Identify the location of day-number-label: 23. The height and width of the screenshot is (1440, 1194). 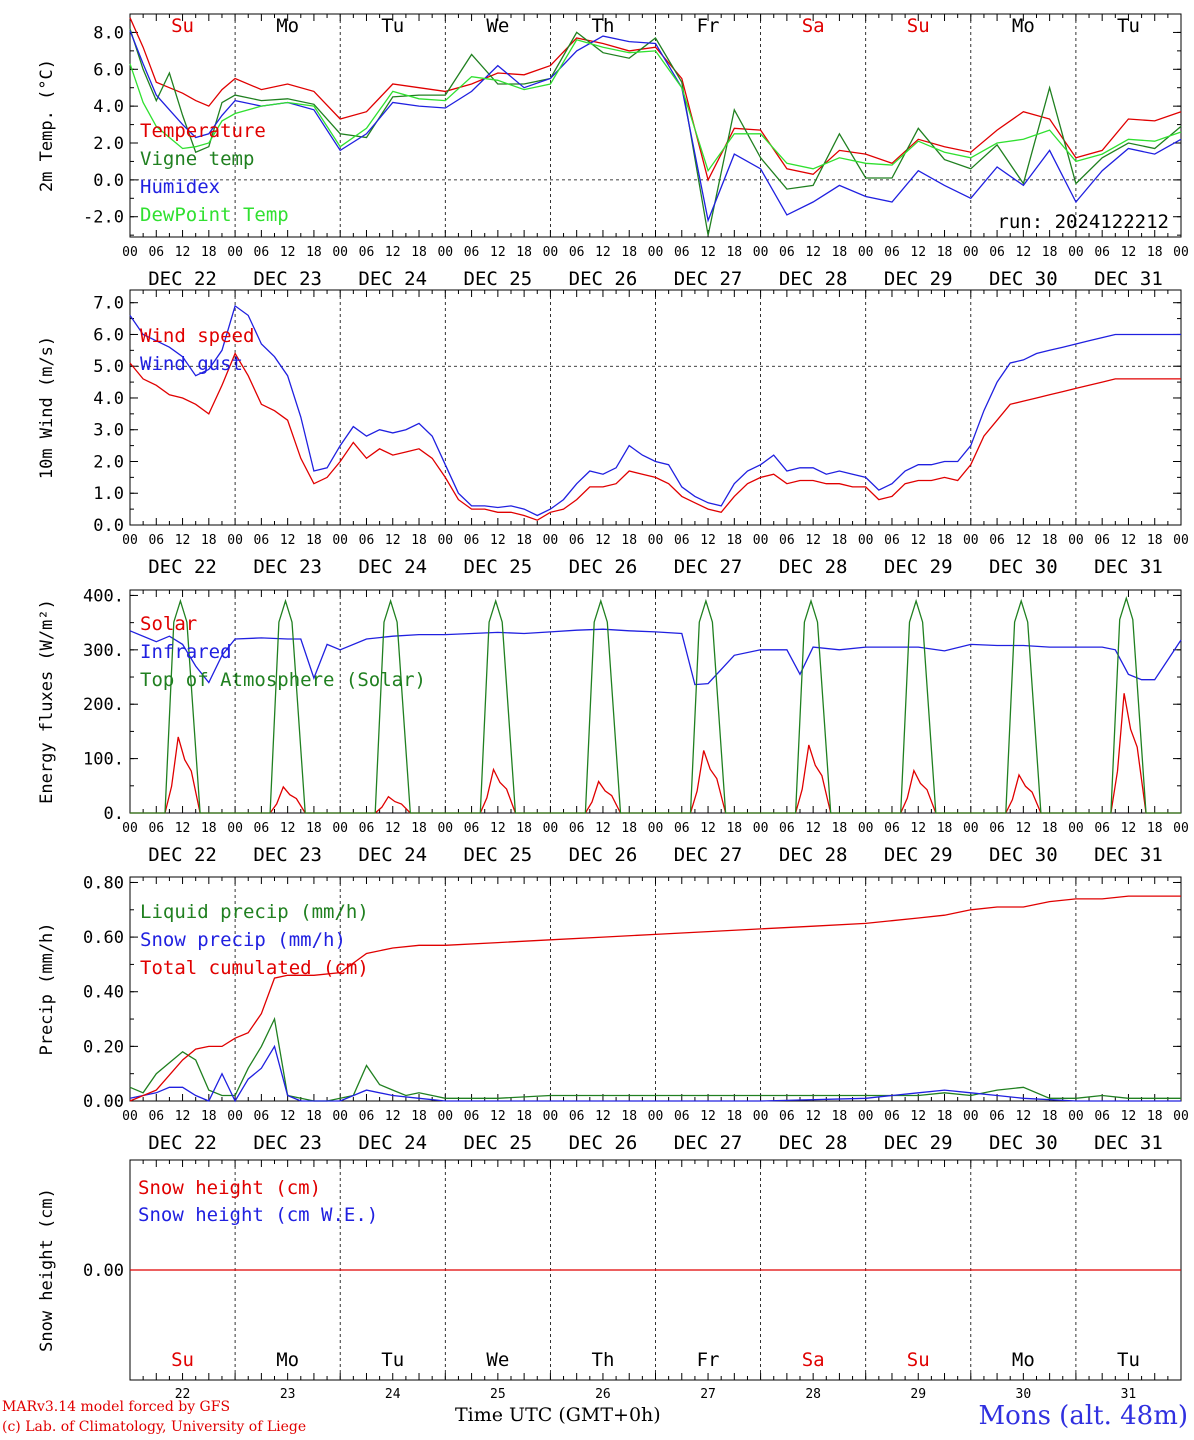
(288, 1394).